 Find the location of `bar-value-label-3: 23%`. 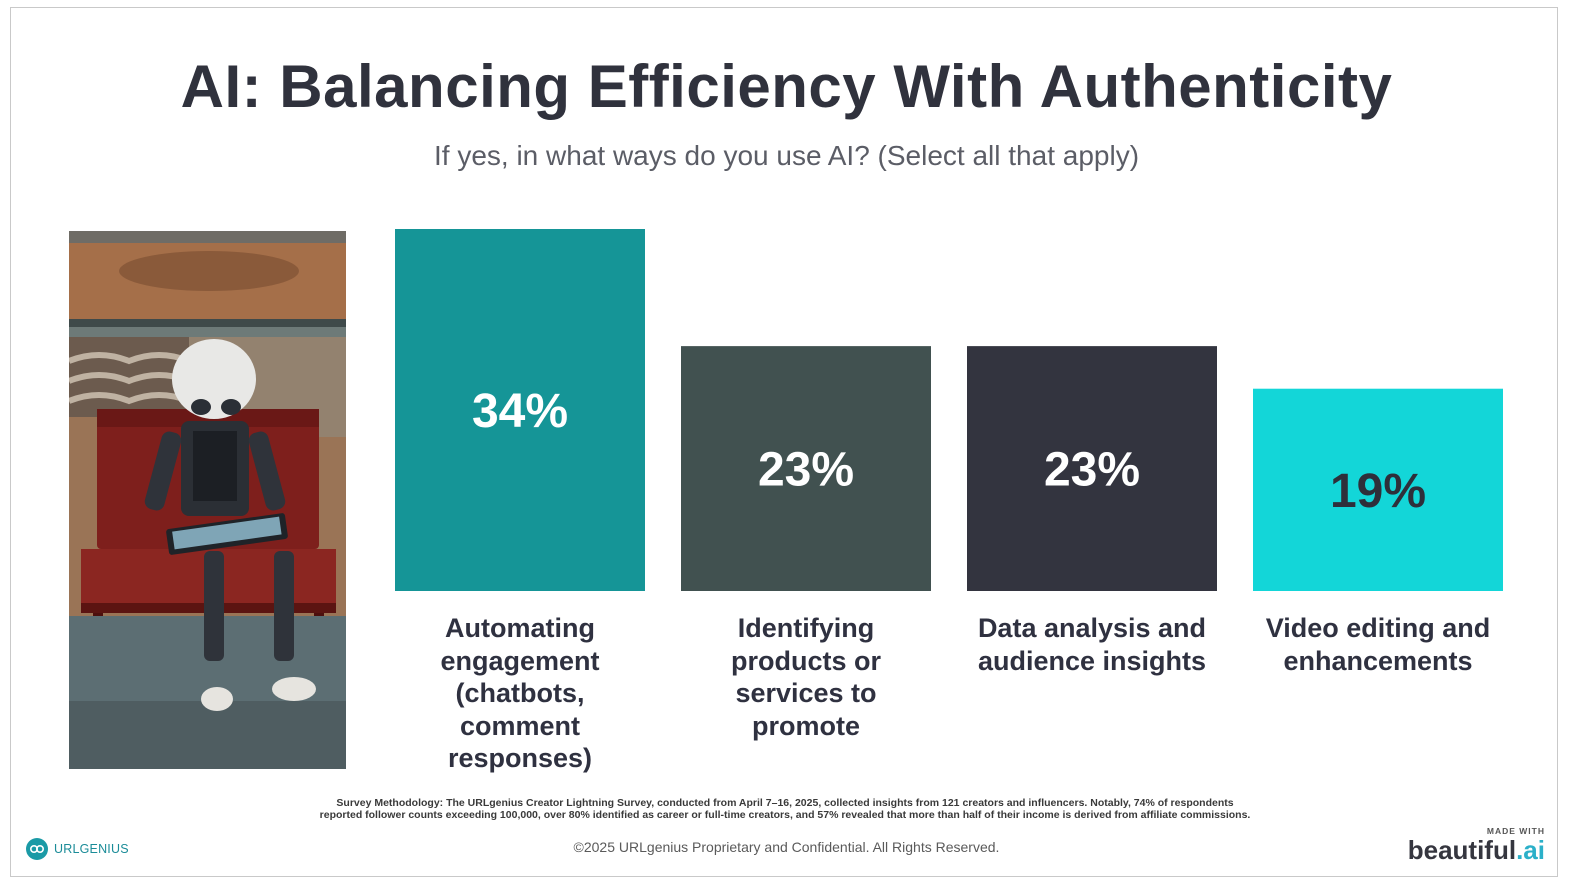

bar-value-label-3: 23% is located at coordinates (1092, 470).